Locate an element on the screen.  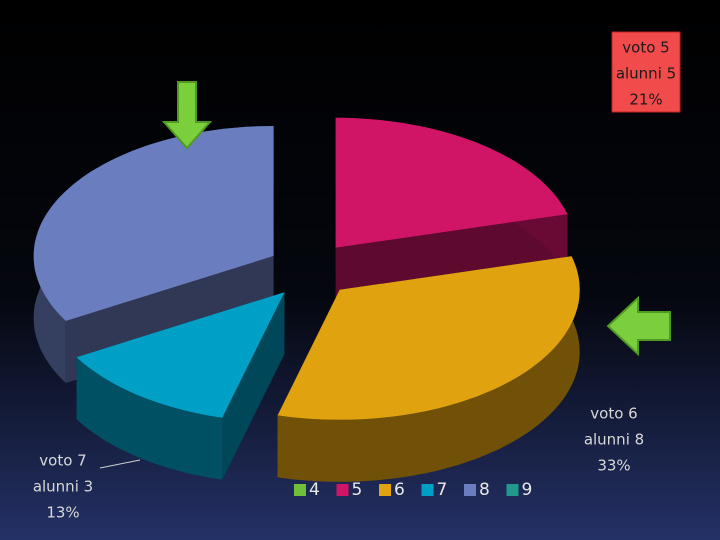
data-label: alunni 5 is located at coordinates (646, 74).